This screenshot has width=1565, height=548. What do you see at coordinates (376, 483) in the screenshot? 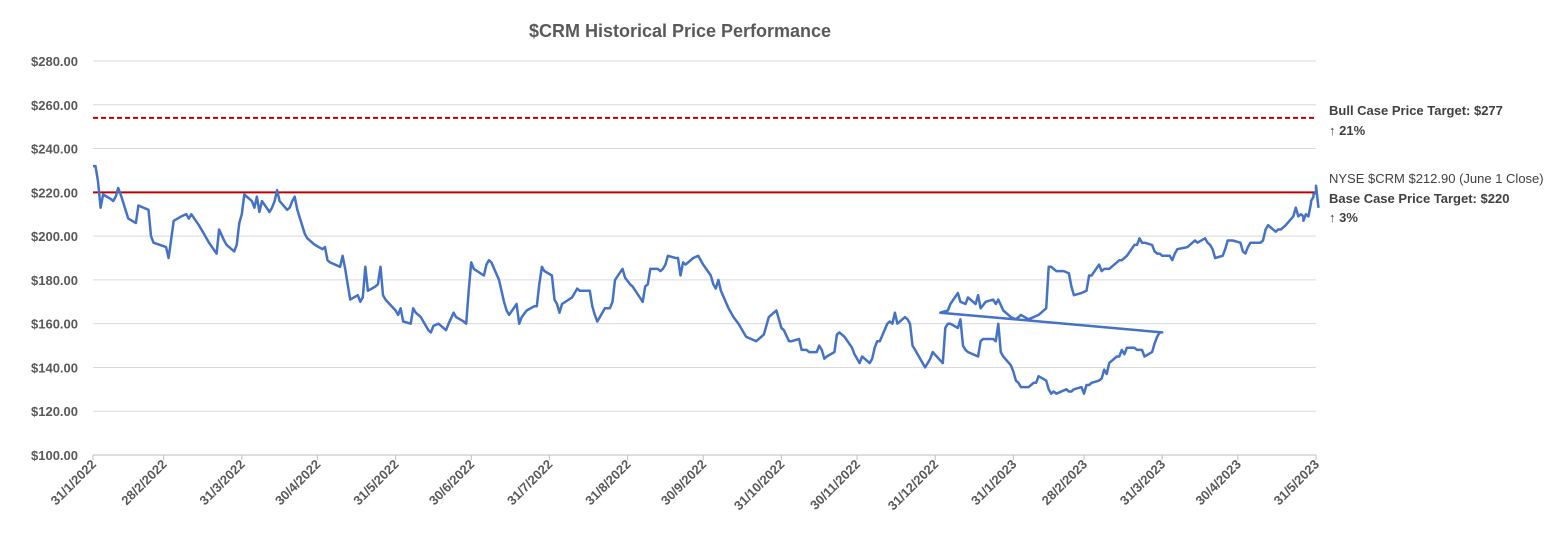
I see `x-tick-label: 31/5/2022` at bounding box center [376, 483].